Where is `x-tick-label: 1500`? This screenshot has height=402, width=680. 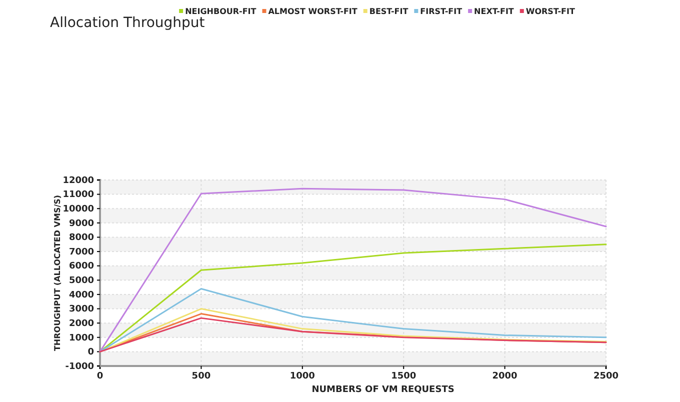 x-tick-label: 1500 is located at coordinates (403, 376).